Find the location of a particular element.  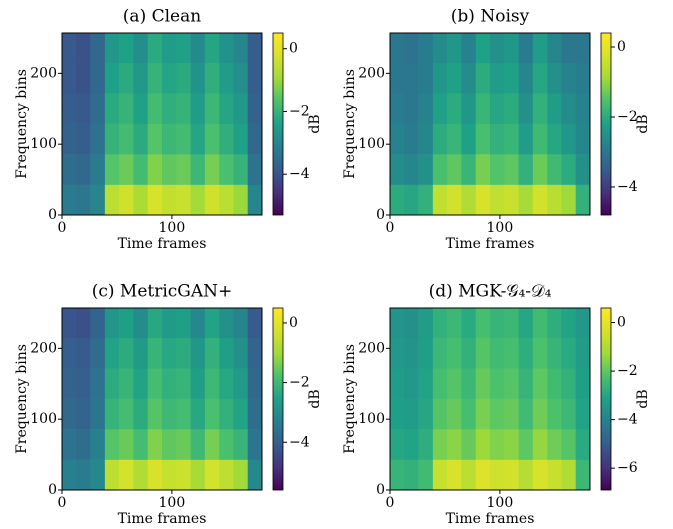

x-tick-label: 0 is located at coordinates (390, 228).